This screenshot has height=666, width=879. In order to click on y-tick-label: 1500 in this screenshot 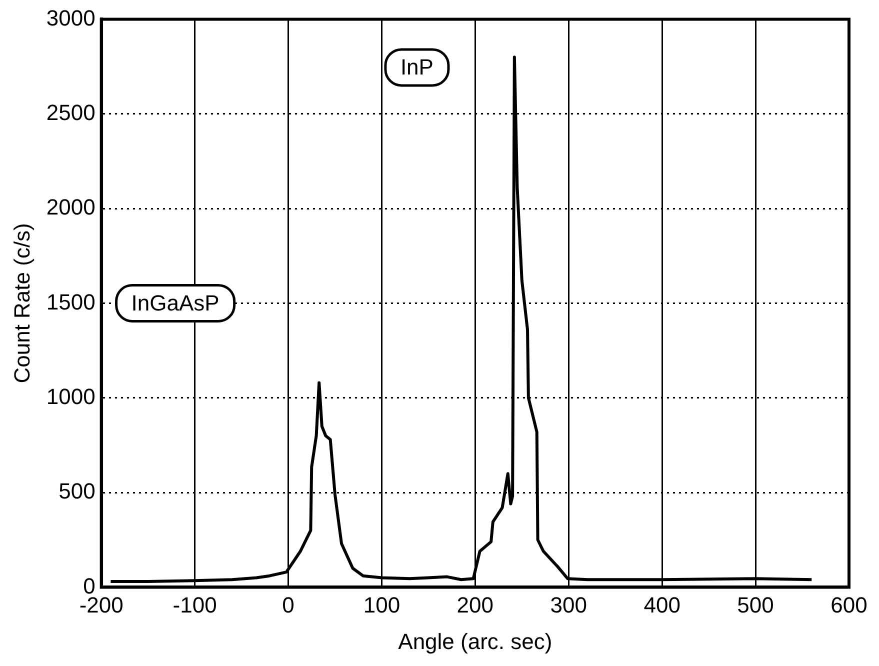, I will do `click(71, 301)`.